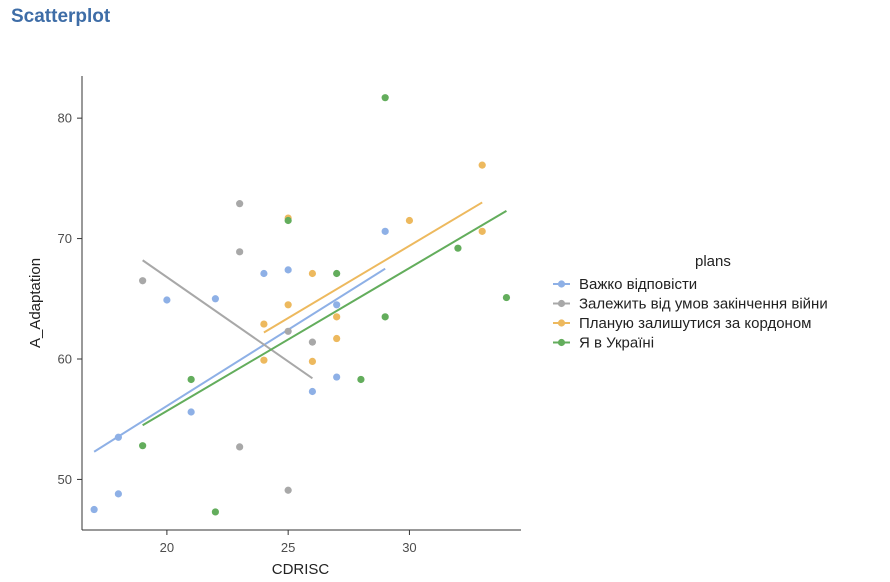  Describe the element at coordinates (65, 118) in the screenshot. I see `y-tick-label: 80` at that location.